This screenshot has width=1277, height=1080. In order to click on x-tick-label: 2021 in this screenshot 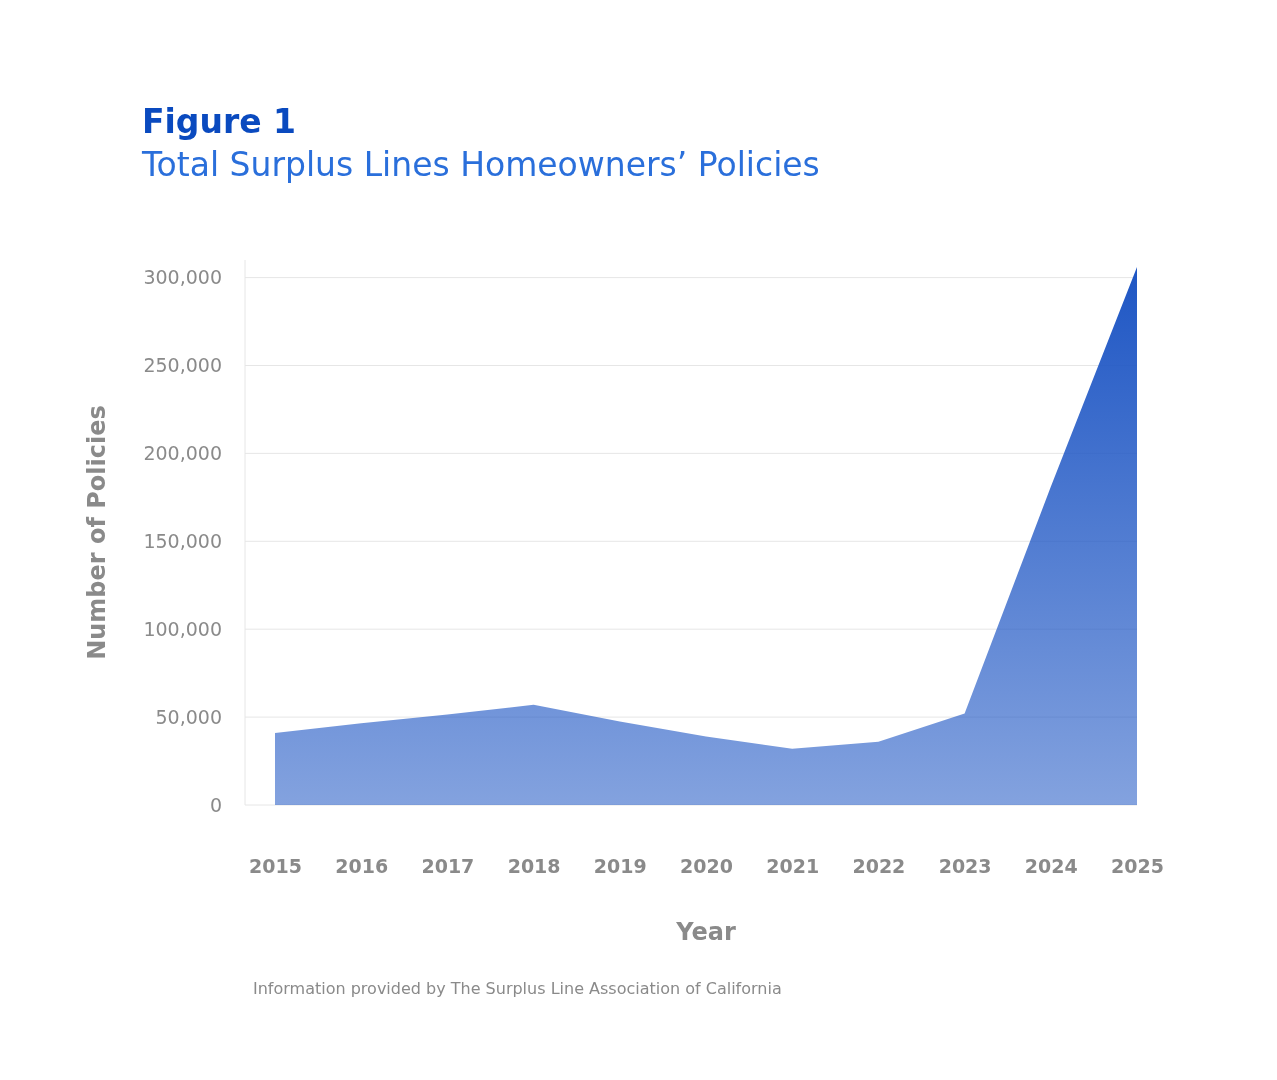, I will do `click(793, 865)`.